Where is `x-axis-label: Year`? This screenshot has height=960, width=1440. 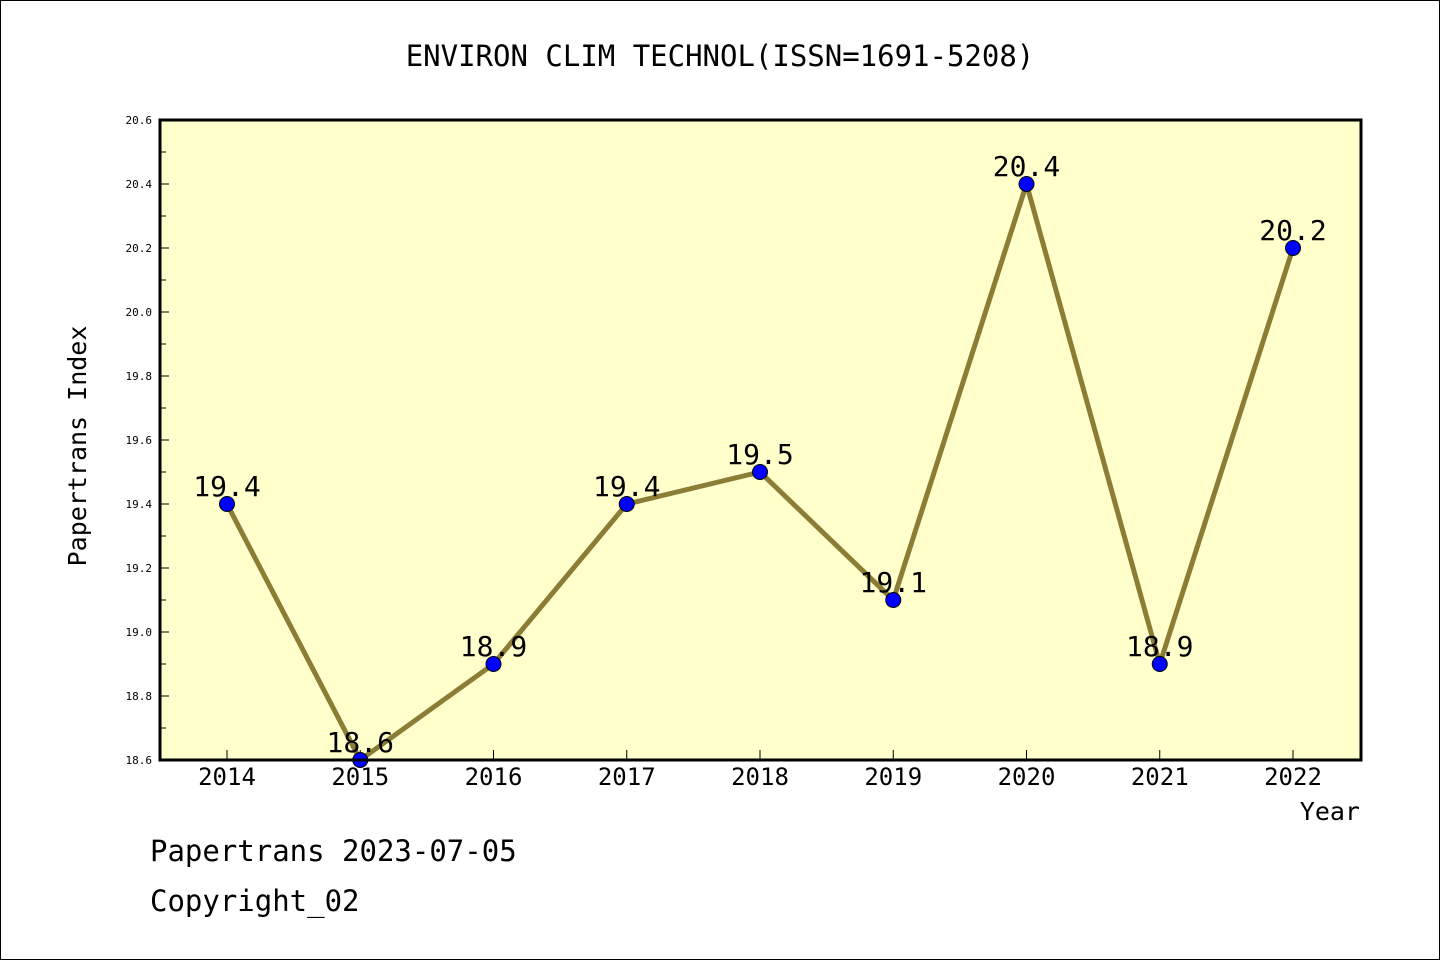 x-axis-label: Year is located at coordinates (1330, 811).